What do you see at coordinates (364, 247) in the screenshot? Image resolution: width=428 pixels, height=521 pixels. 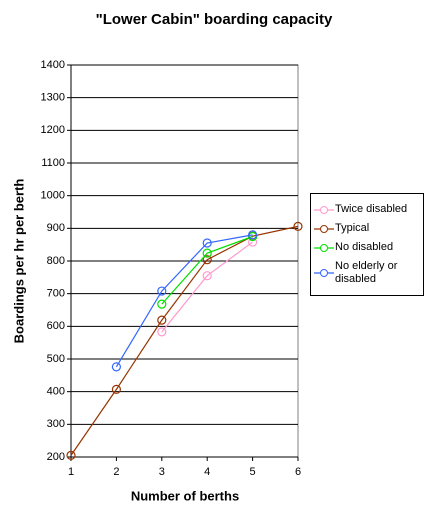 I see `legend-label: No disabled` at bounding box center [364, 247].